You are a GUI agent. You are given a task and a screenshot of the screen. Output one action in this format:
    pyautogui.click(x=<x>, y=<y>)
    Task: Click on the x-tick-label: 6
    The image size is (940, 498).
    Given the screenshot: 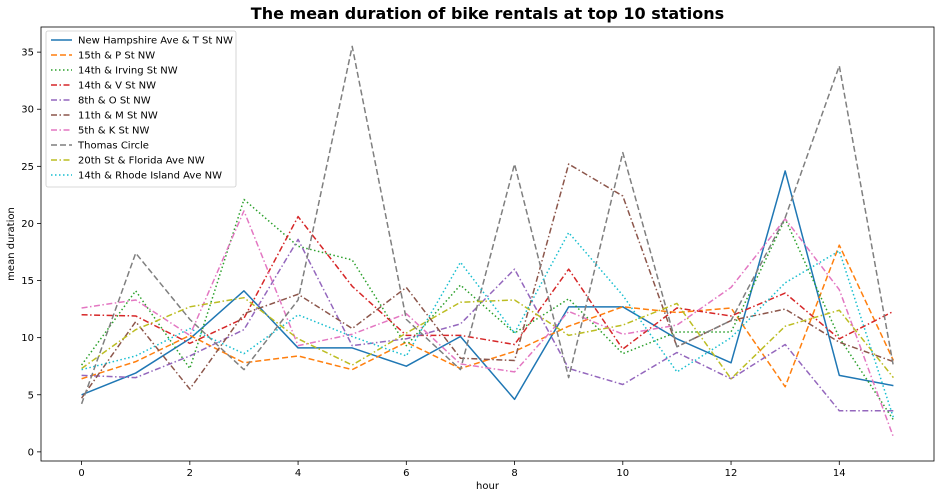 What is the action you would take?
    pyautogui.click(x=406, y=473)
    